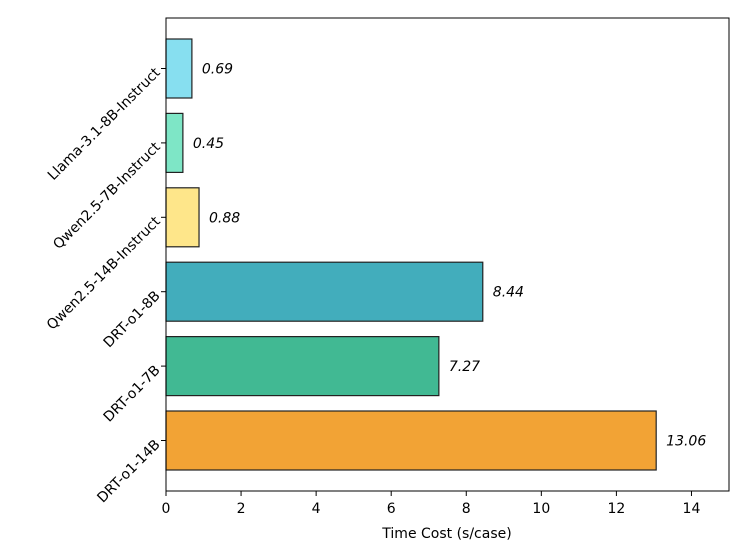 The image size is (747, 560). I want to click on value-label-2: 0.88, so click(224, 218).